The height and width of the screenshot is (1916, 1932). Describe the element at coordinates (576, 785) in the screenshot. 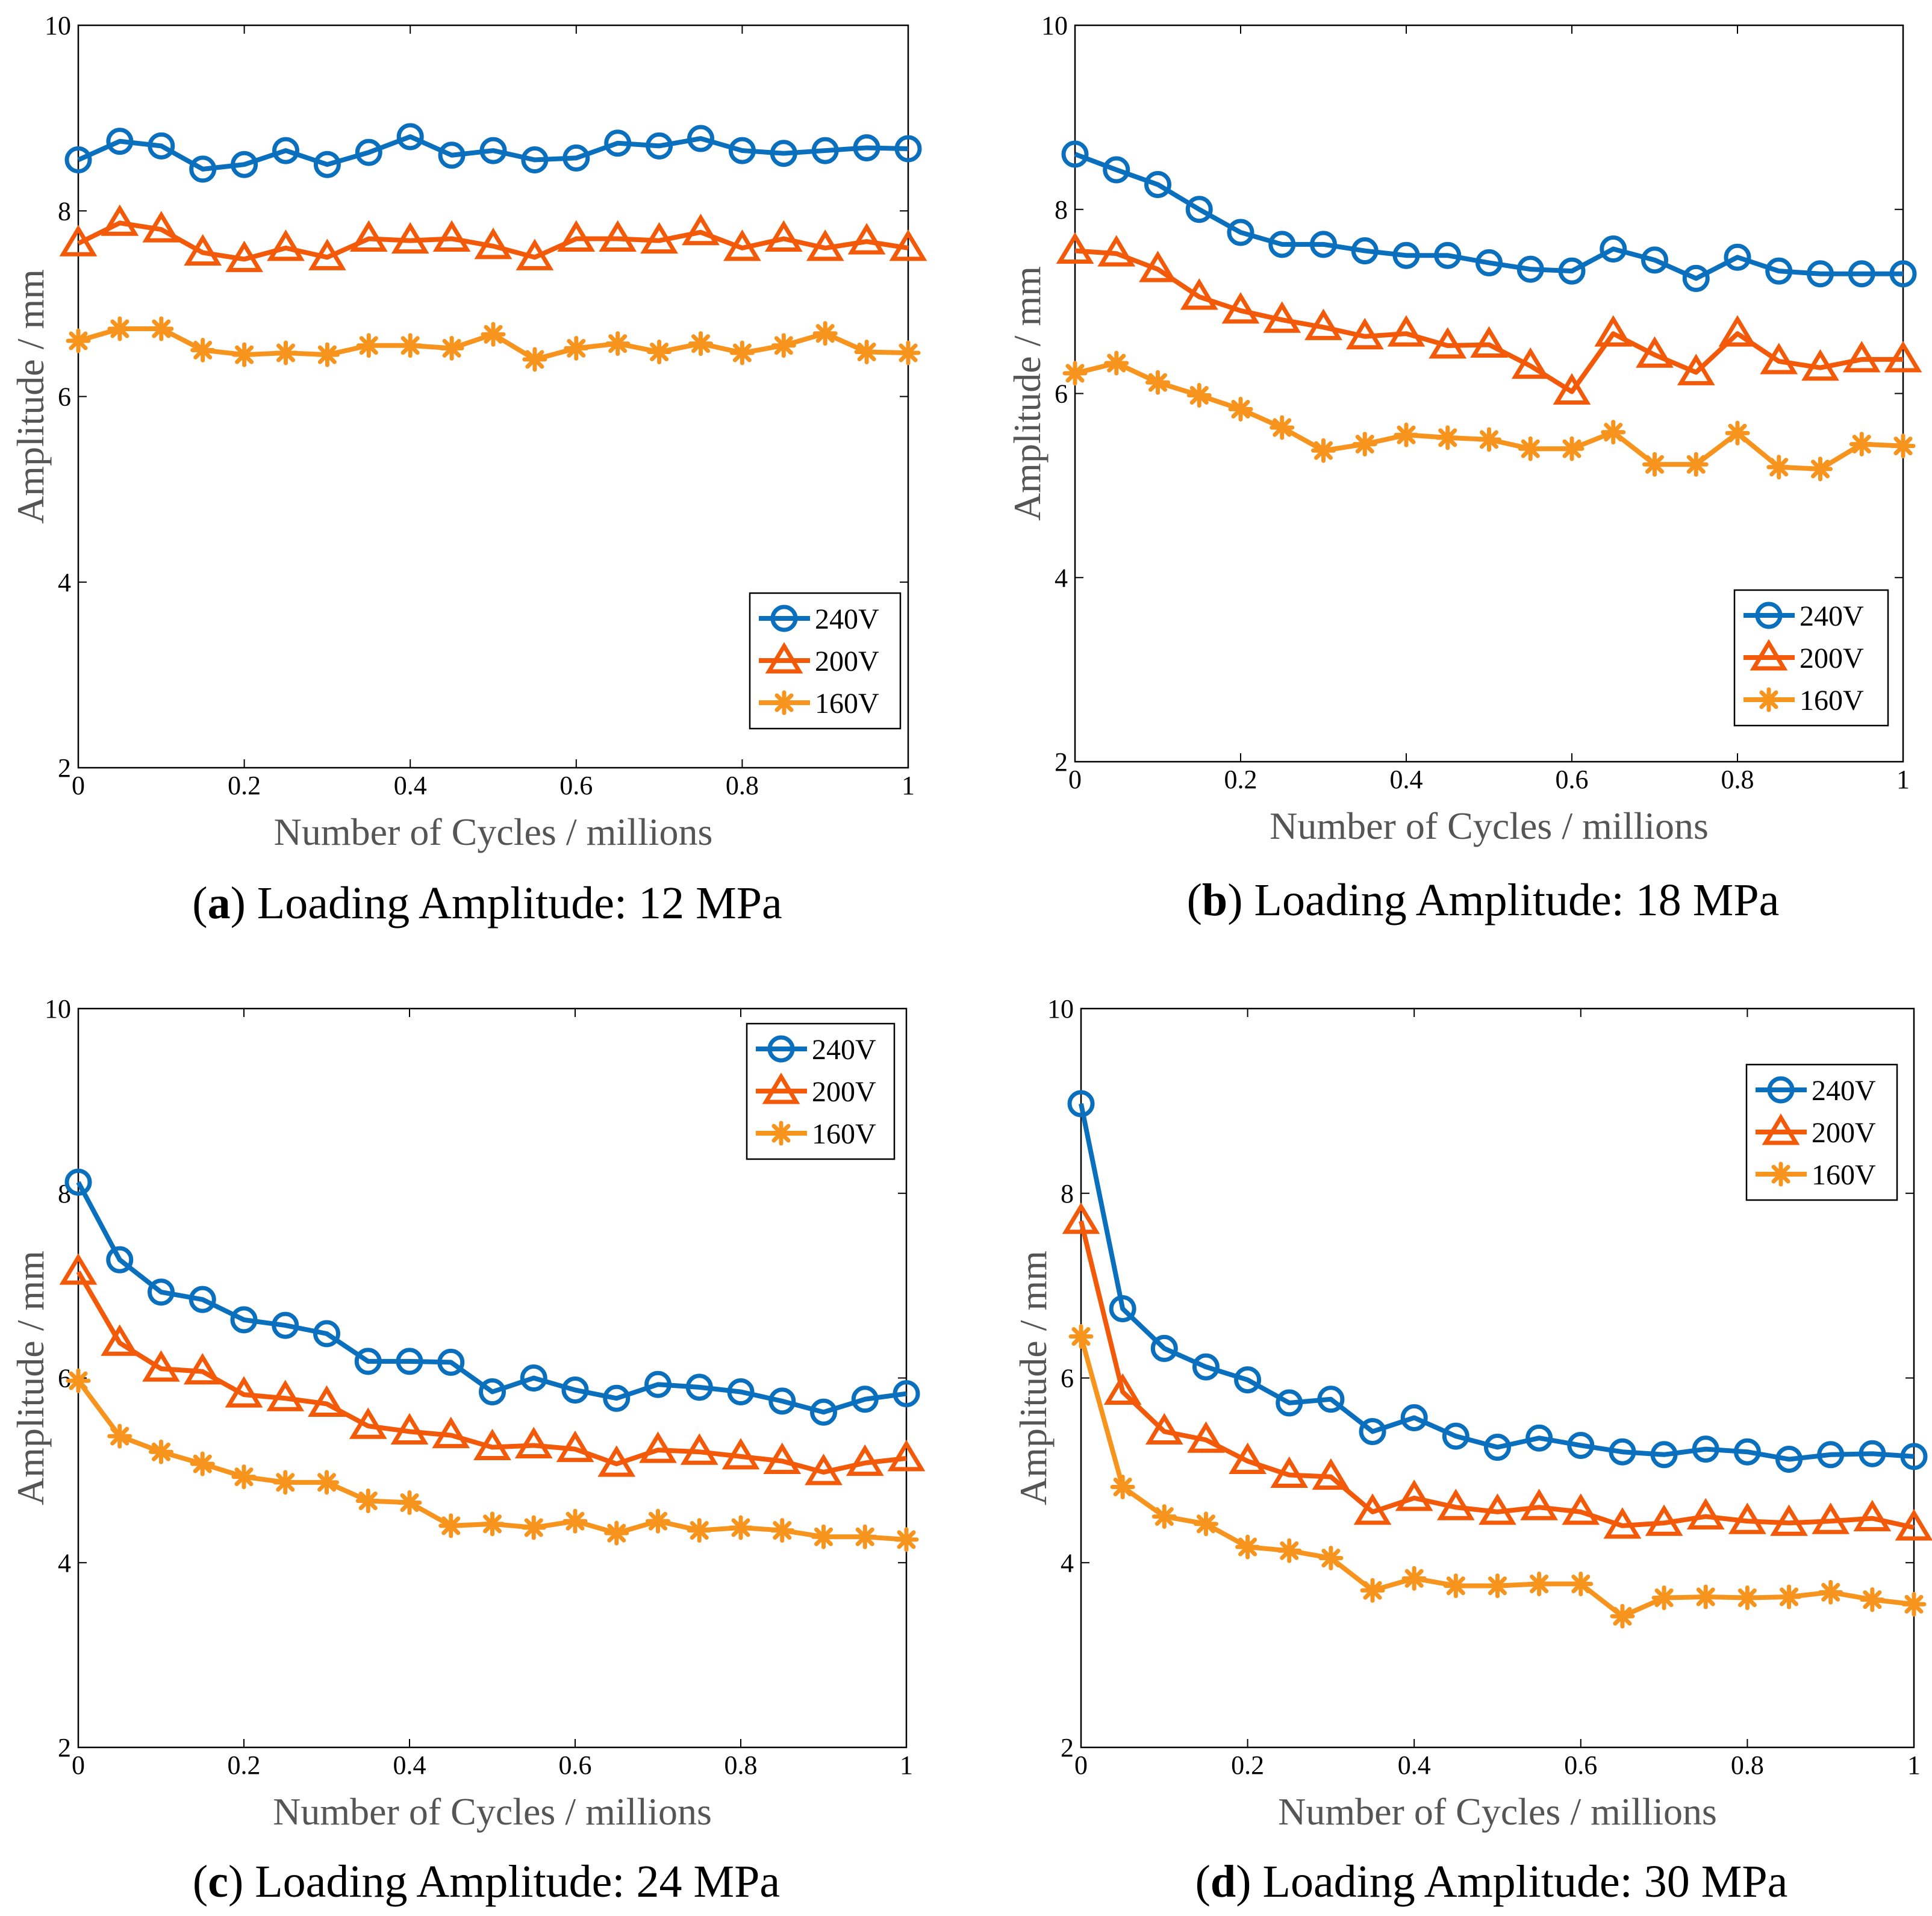

I see `x-tick-label: 0.6` at that location.